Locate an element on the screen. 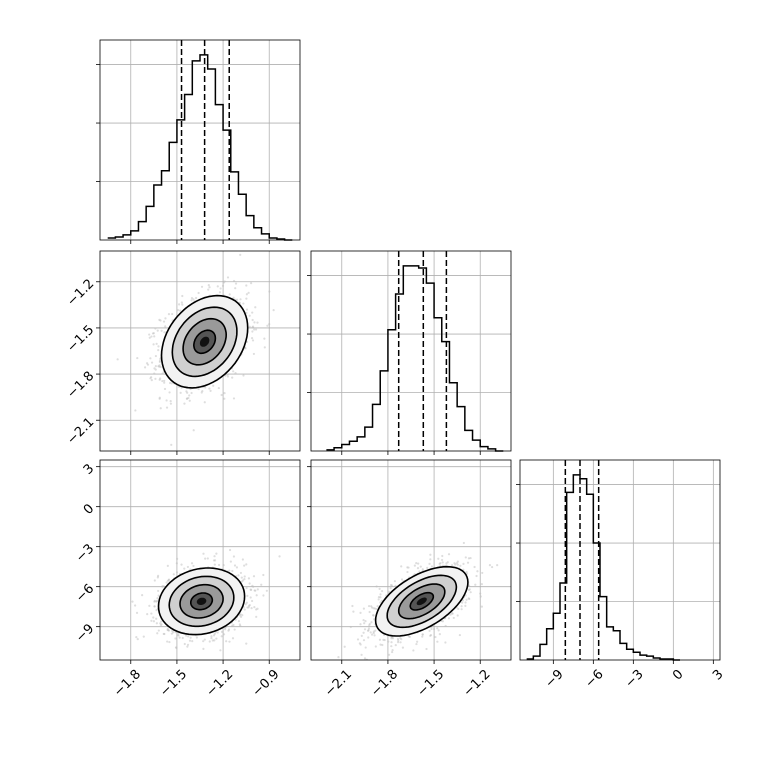 The width and height of the screenshot is (760, 760). y-tick-label: −1.2 is located at coordinates (80, 292).